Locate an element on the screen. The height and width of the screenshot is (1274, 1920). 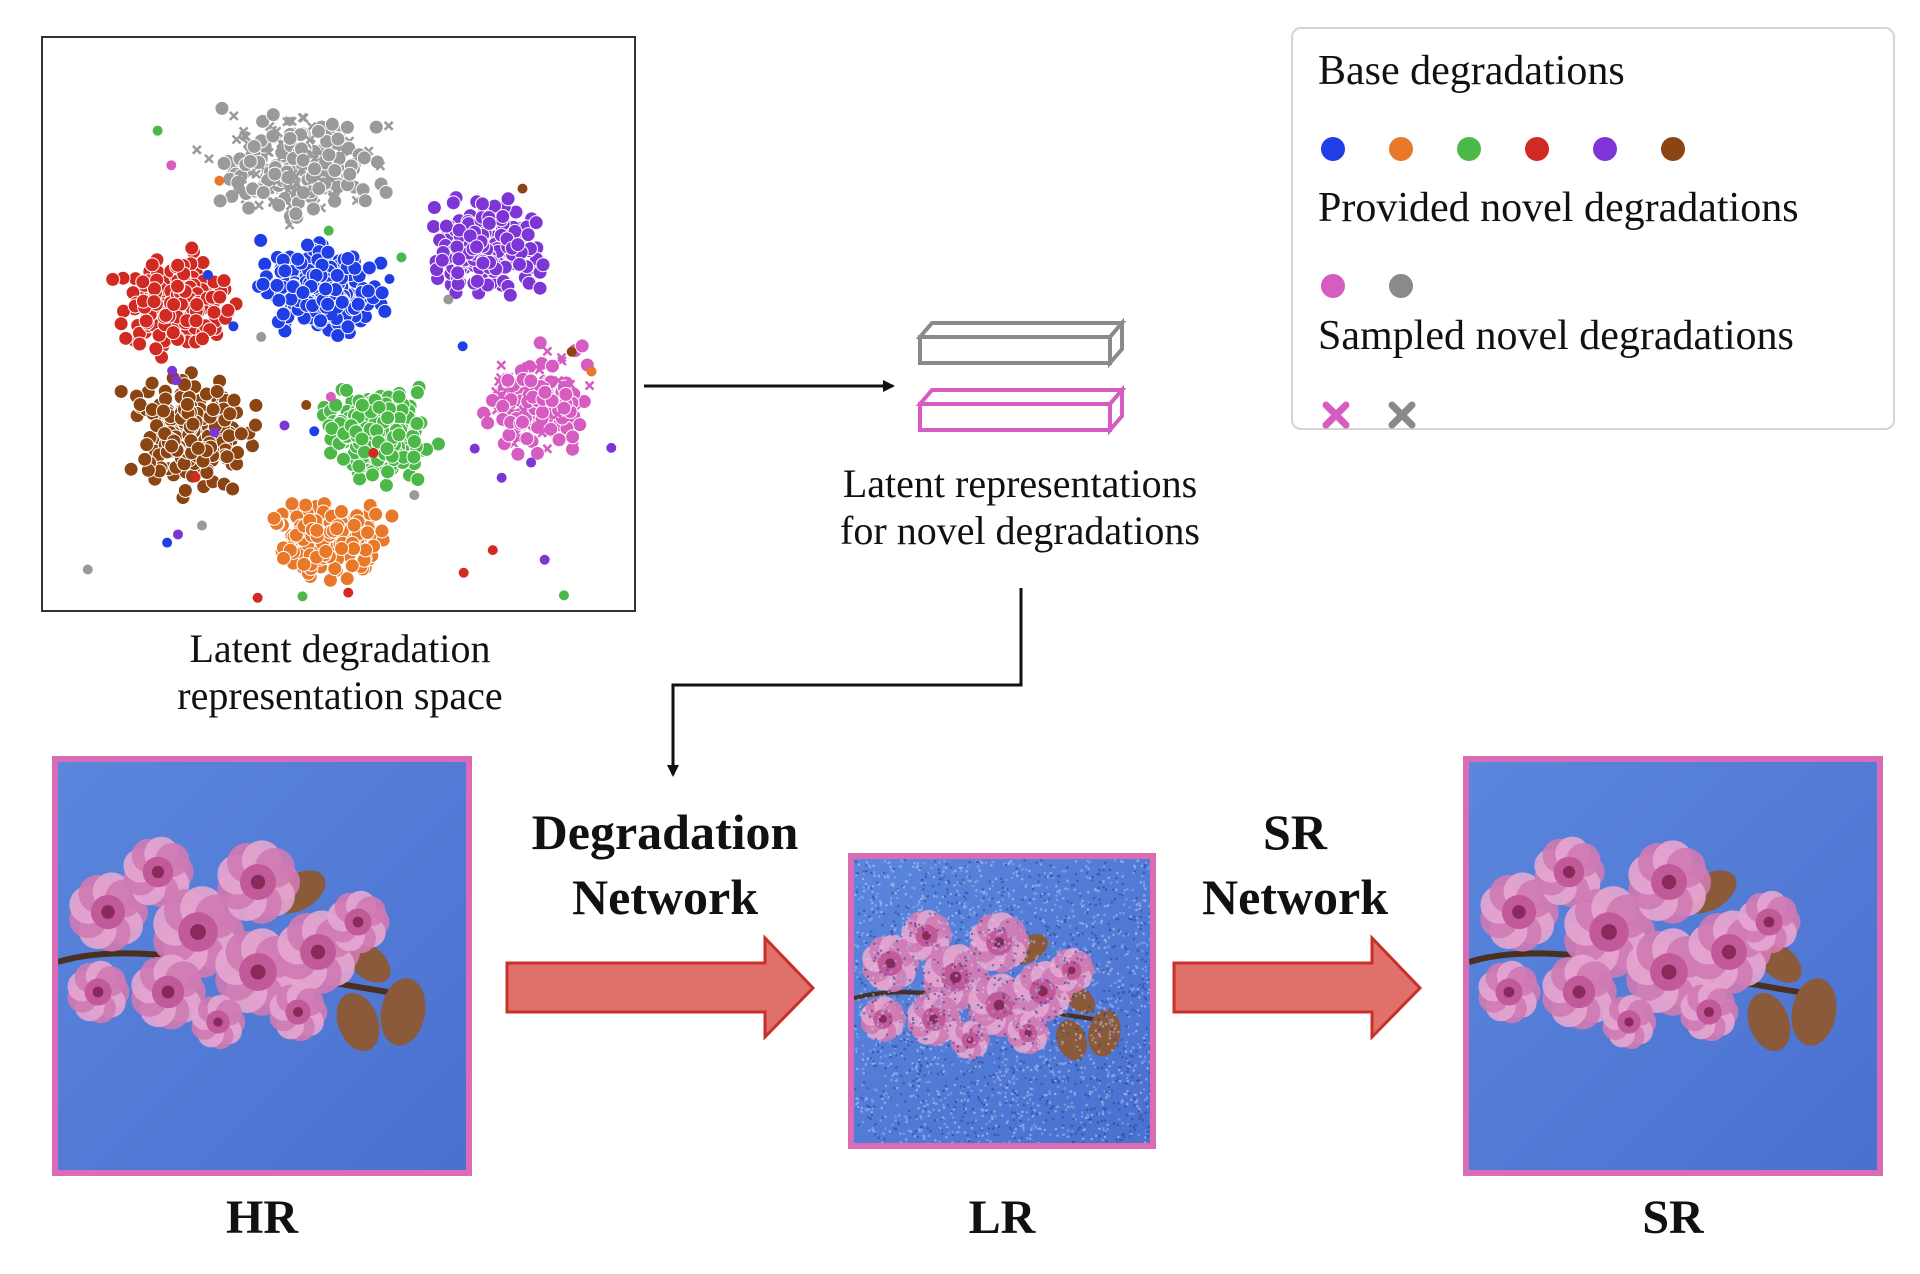
degradation-red-arrow is located at coordinates (660, 987).